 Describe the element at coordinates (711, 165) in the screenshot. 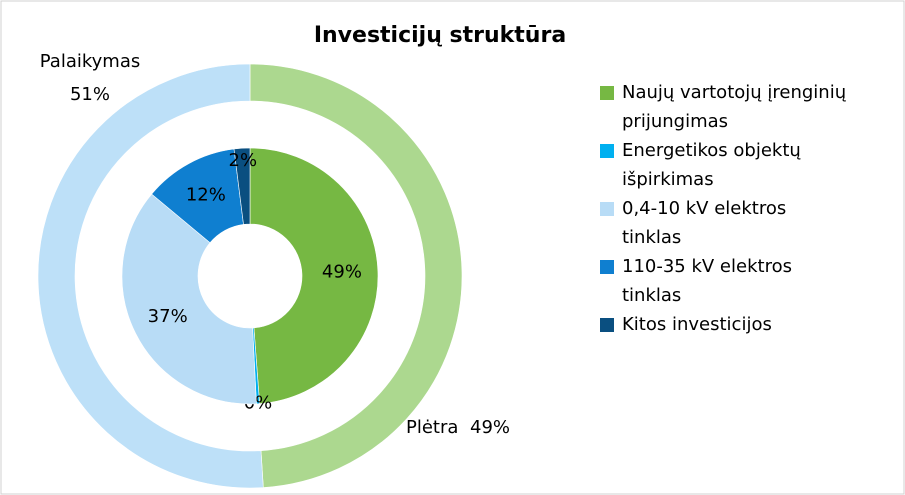

I see `legend-label: Energetikos objektų išpirkimas` at that location.